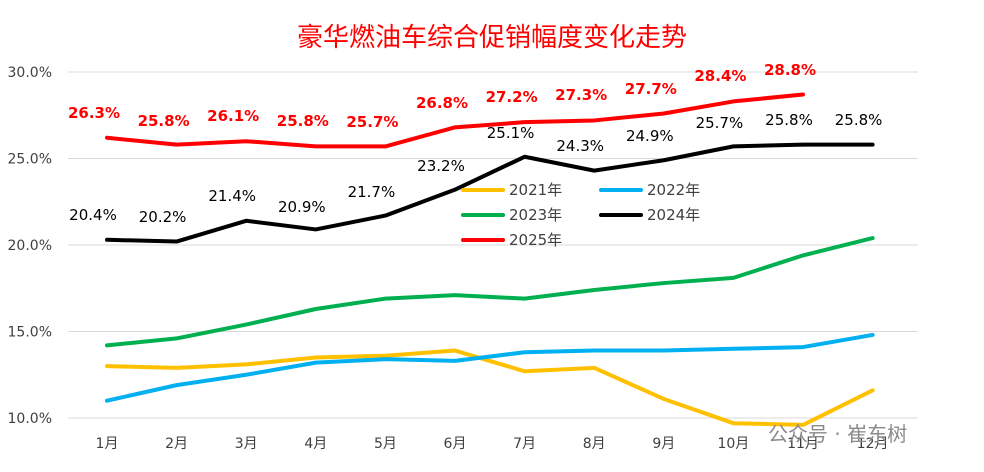 The height and width of the screenshot is (472, 984). I want to click on chart-title: 豪华燃油车综合促销幅度变化走势, so click(492, 38).